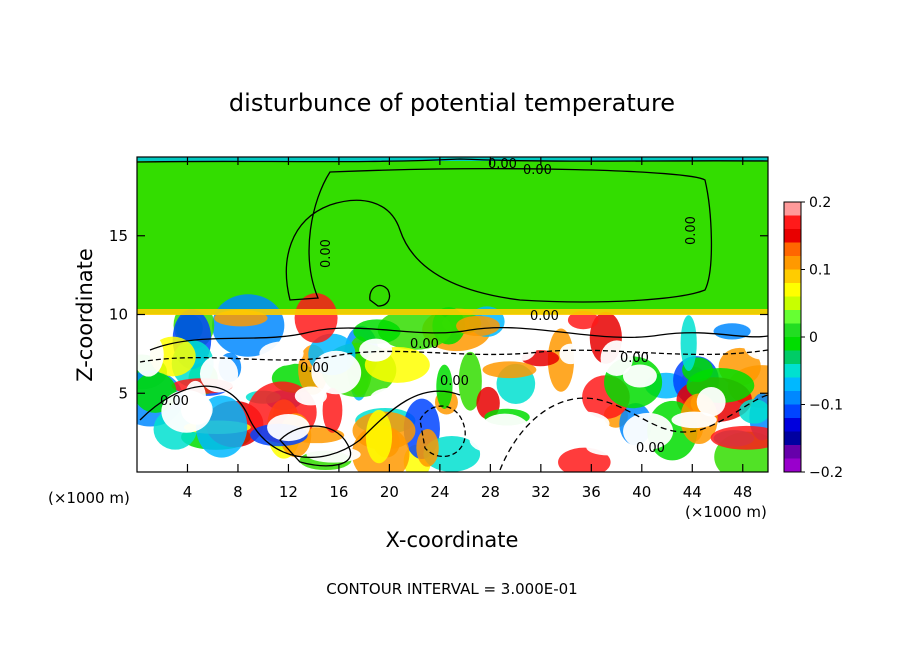 The height and width of the screenshot is (654, 904). I want to click on contour-large-cell, so click(499, 235).